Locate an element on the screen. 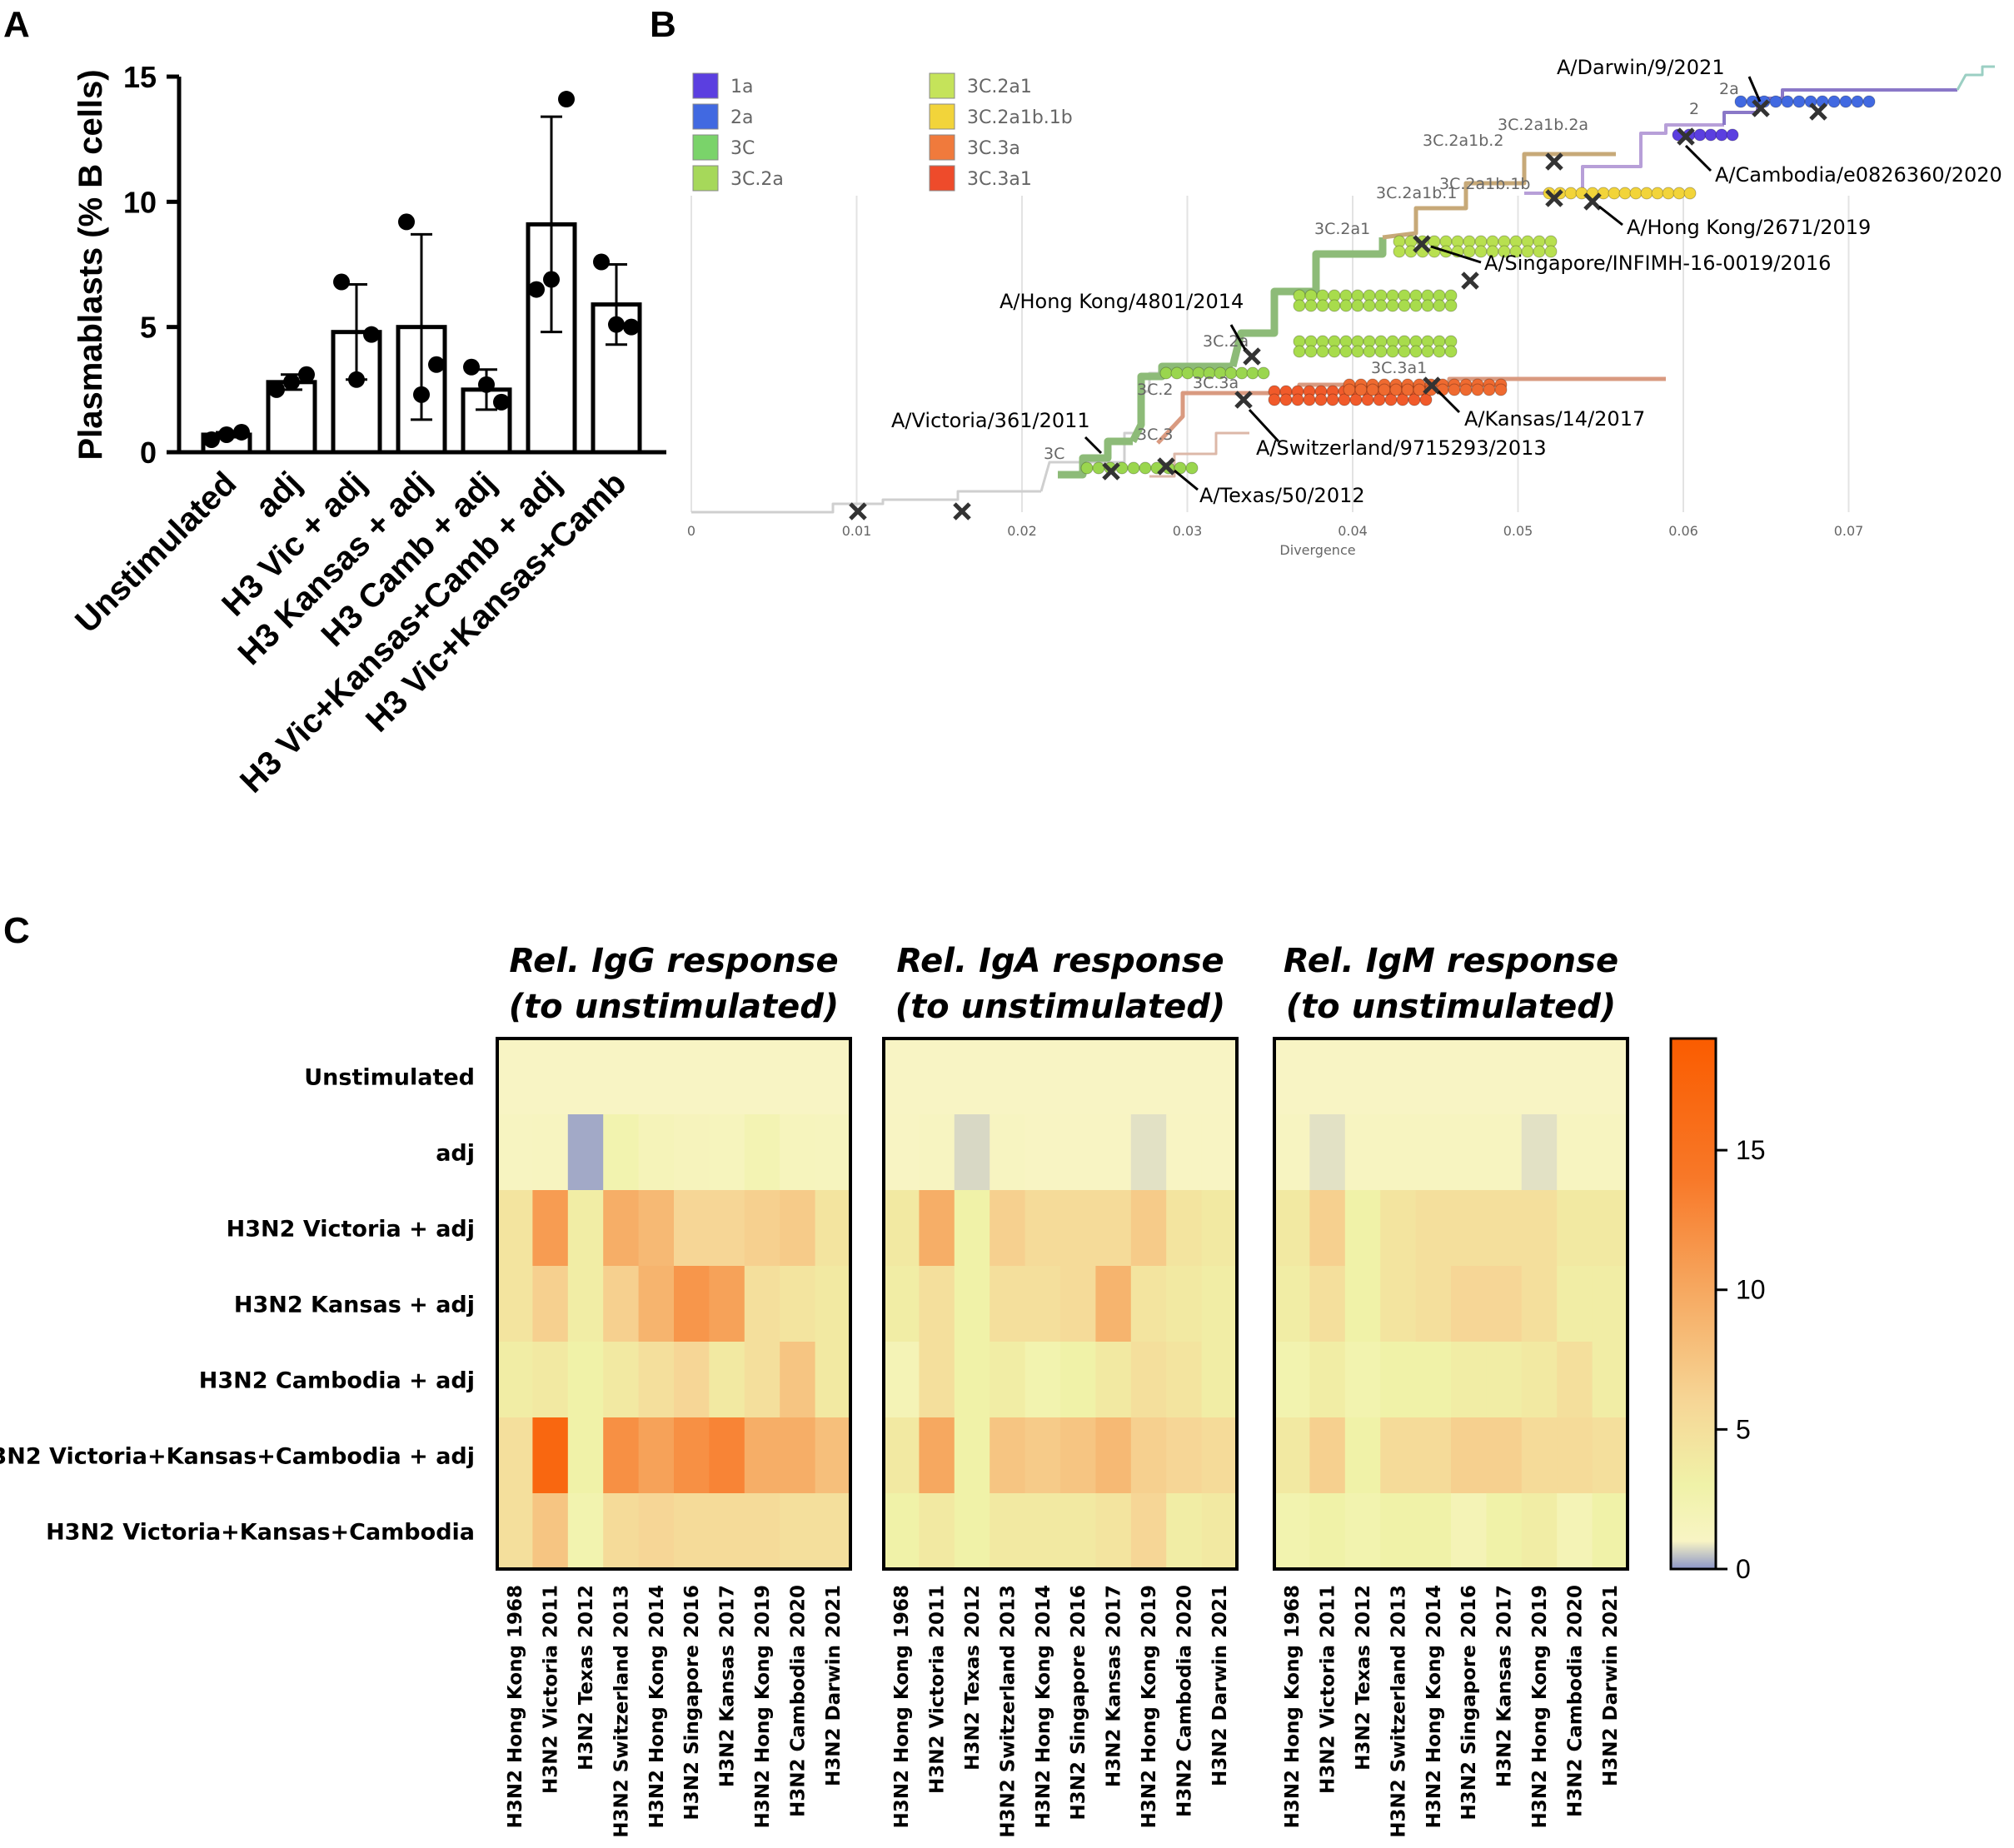 The image size is (2014, 1848). clade-label: 3C.3 is located at coordinates (1155, 435).